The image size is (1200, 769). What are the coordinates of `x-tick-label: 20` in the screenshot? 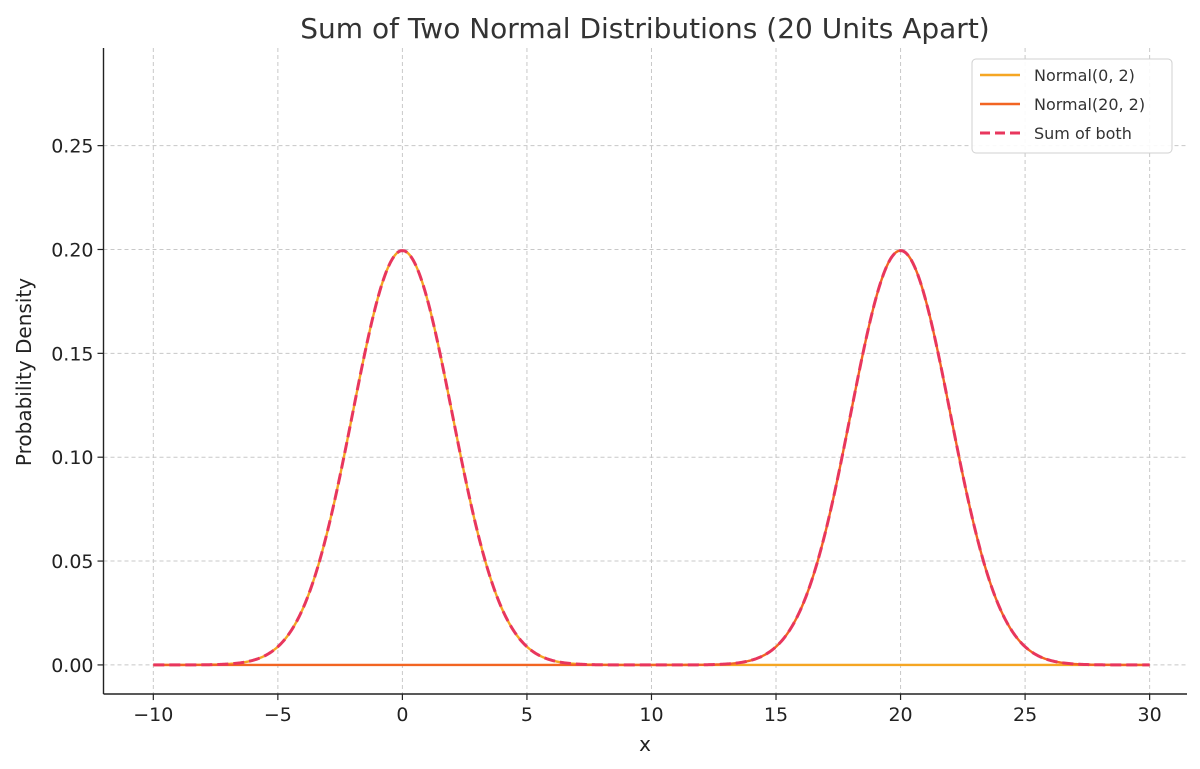 It's located at (900, 715).